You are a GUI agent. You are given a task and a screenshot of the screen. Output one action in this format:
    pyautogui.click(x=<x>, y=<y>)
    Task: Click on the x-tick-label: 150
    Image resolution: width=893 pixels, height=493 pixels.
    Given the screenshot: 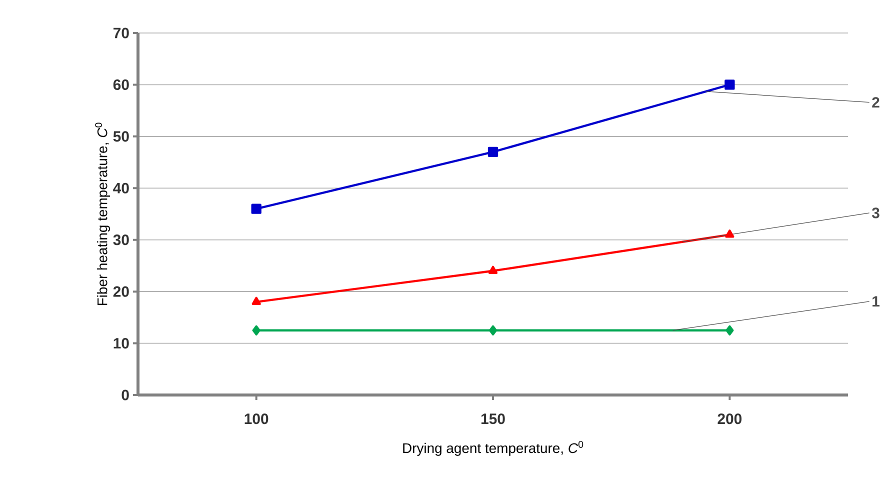 What is the action you would take?
    pyautogui.click(x=493, y=419)
    